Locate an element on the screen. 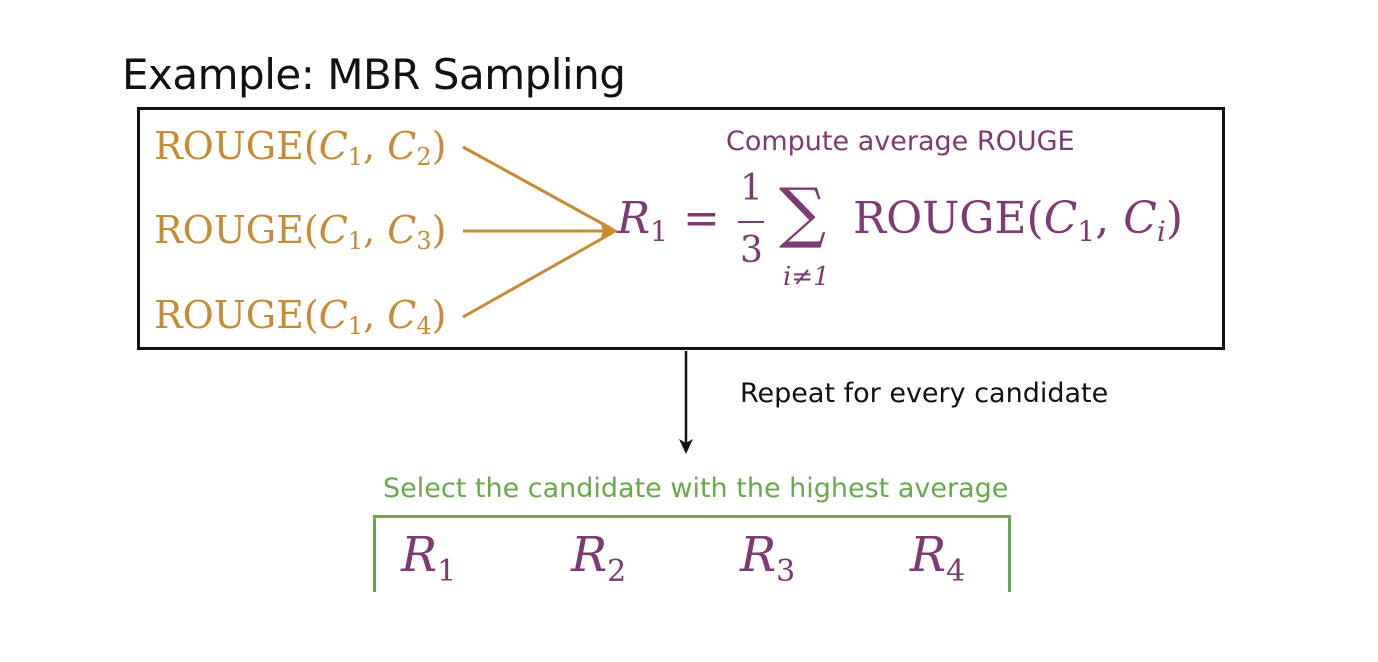 This screenshot has width=1378, height=662. formula-rhs-b: C is located at coordinates (1140, 218).